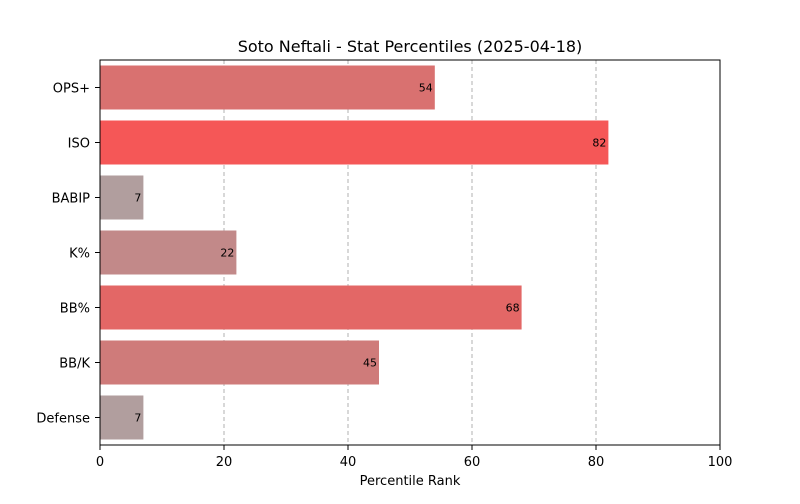 The image size is (800, 504). I want to click on bar-value-label: 68, so click(513, 308).